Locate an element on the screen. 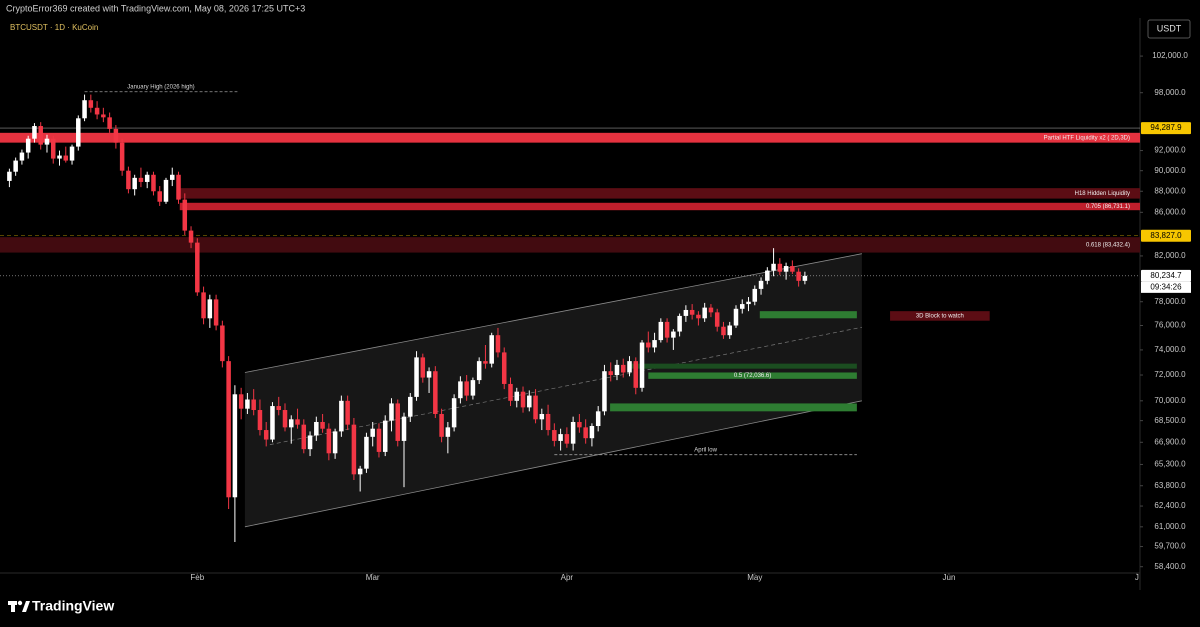  logo-dot is located at coordinates (20, 603).